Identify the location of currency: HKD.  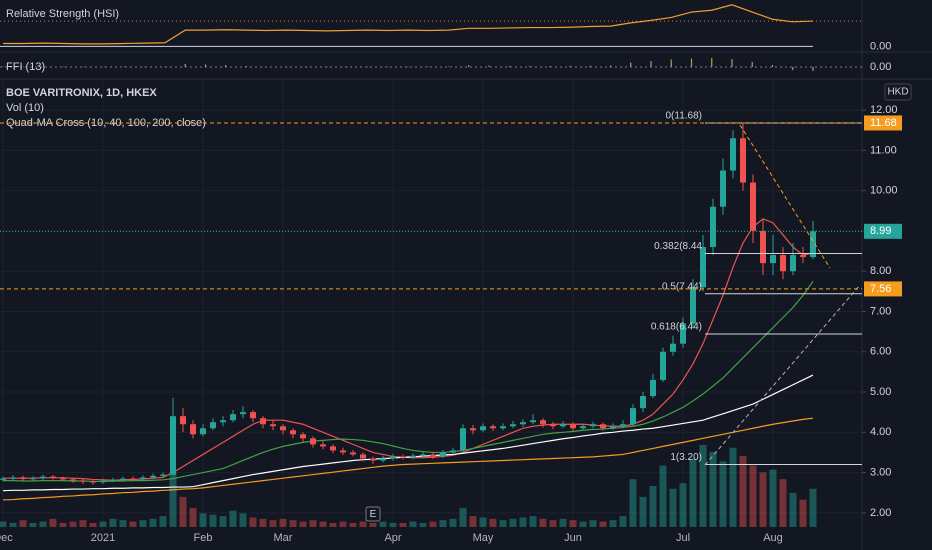
(897, 92).